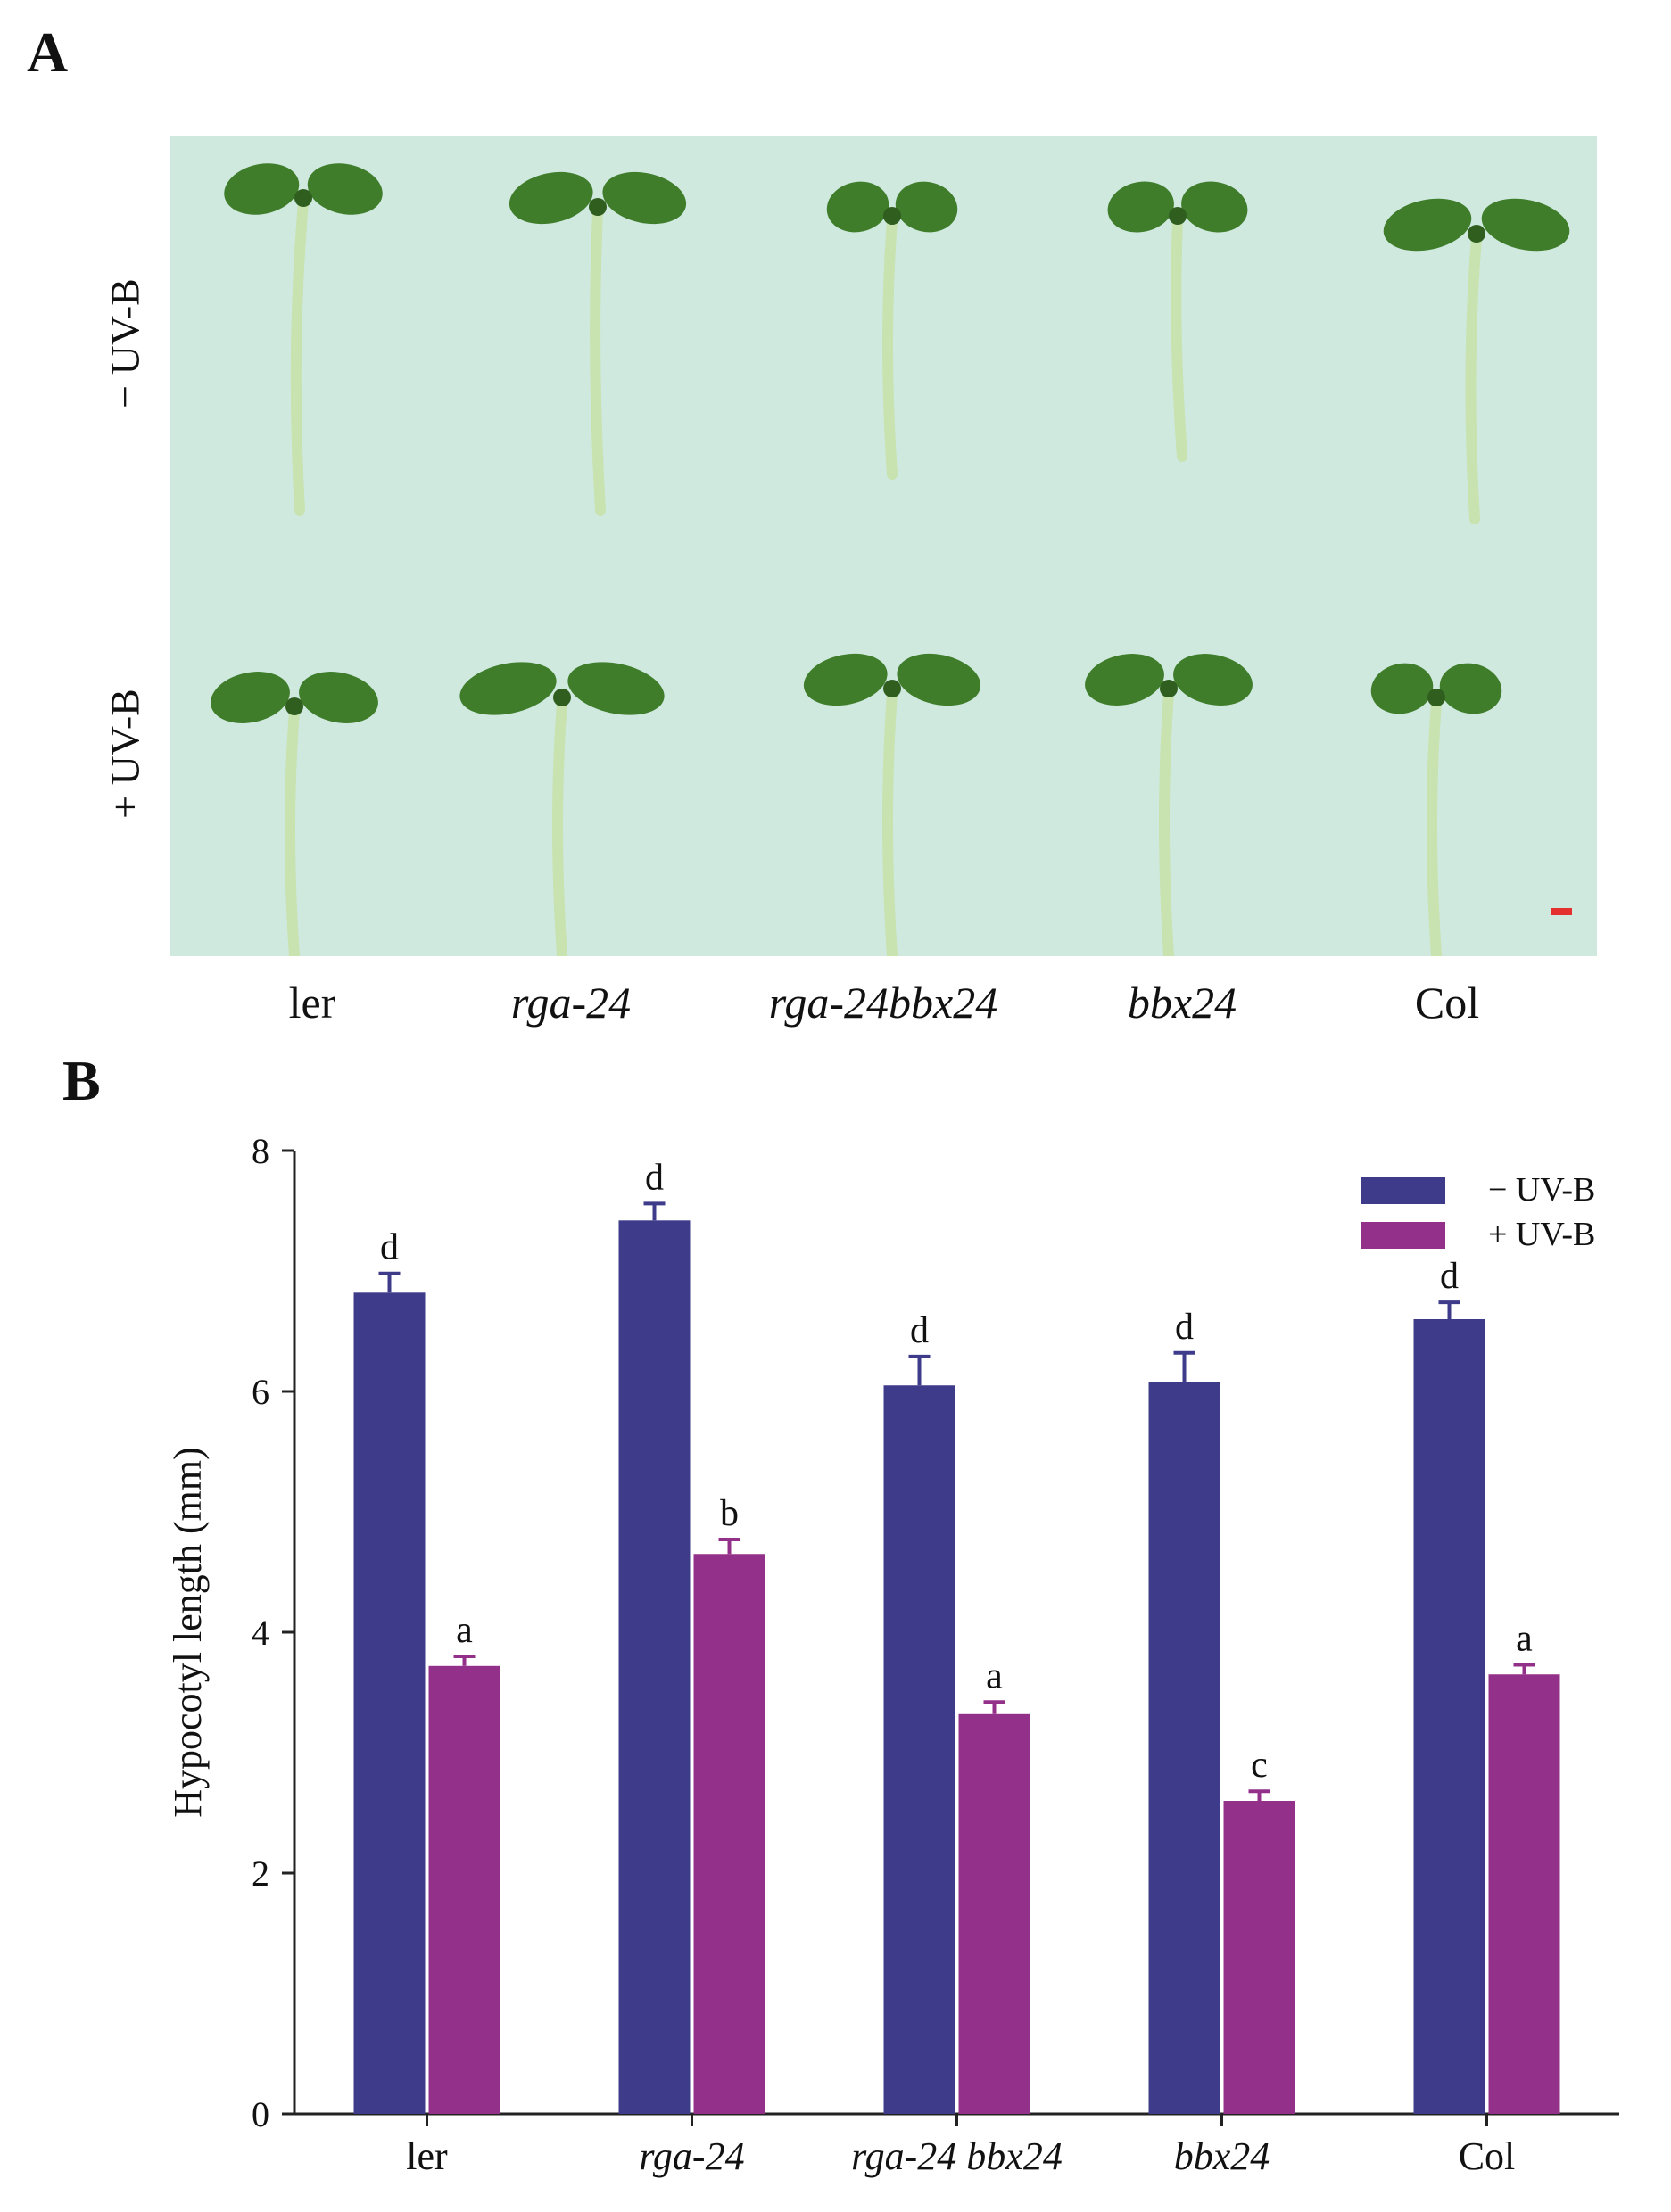 This screenshot has height=2212, width=1671. I want to click on seedling-plus-5-apex, so click(1436, 698).